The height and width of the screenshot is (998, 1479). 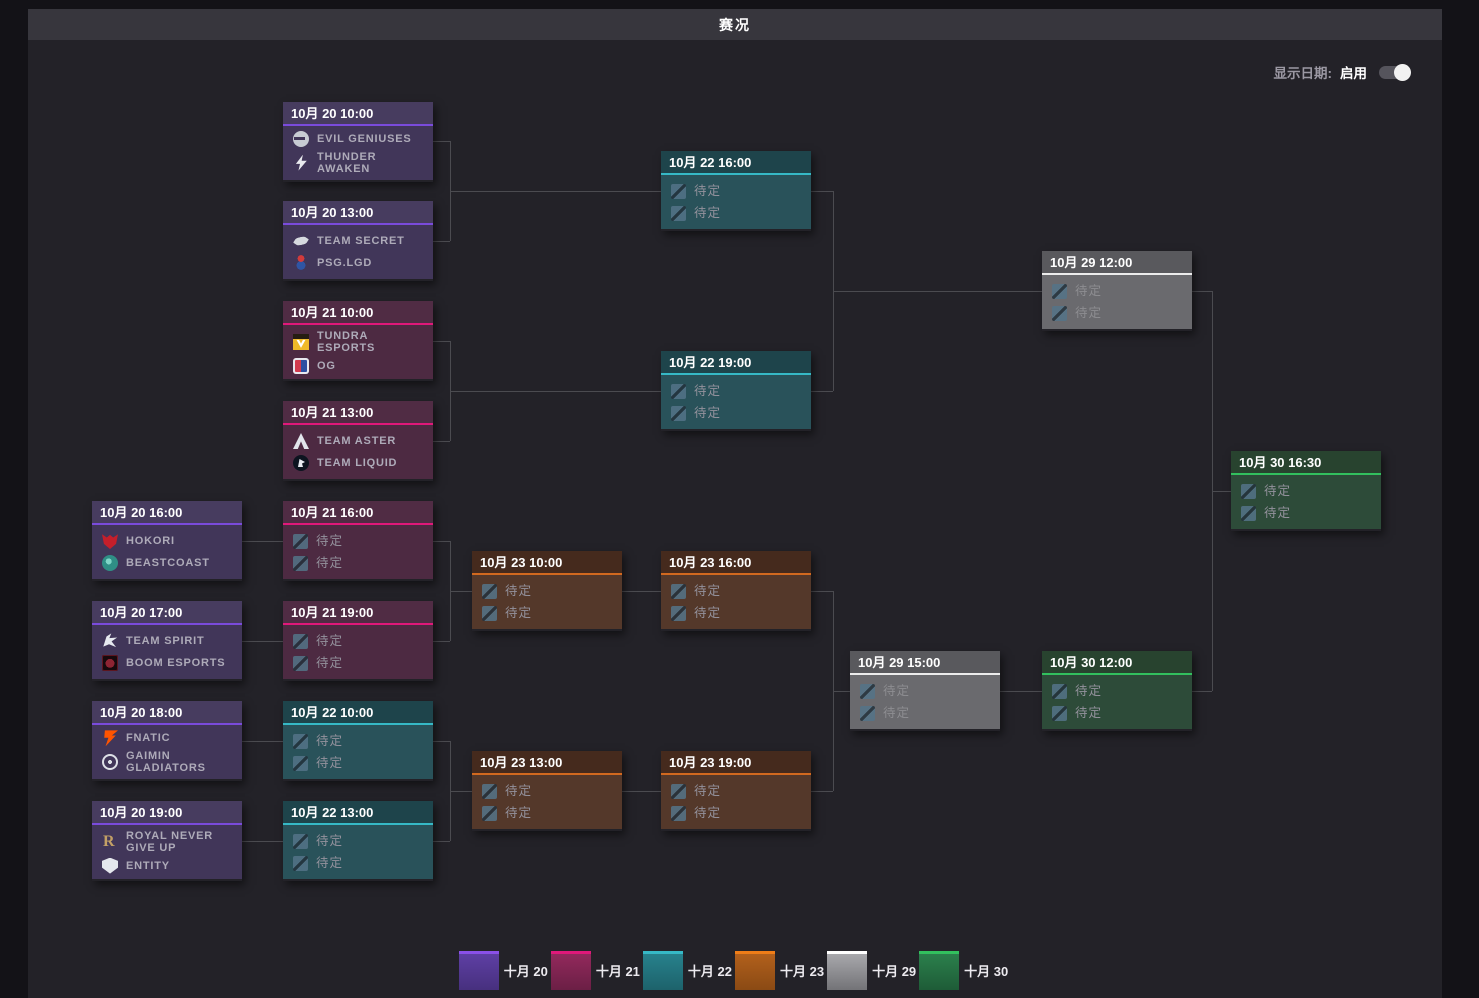 What do you see at coordinates (301, 342) in the screenshot?
I see `tundra-esports-logo` at bounding box center [301, 342].